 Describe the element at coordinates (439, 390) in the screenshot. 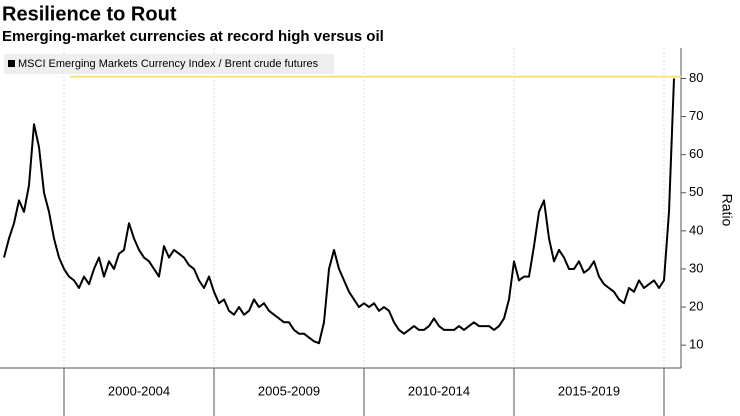

I see `x-tick-label: 2010-2014` at that location.